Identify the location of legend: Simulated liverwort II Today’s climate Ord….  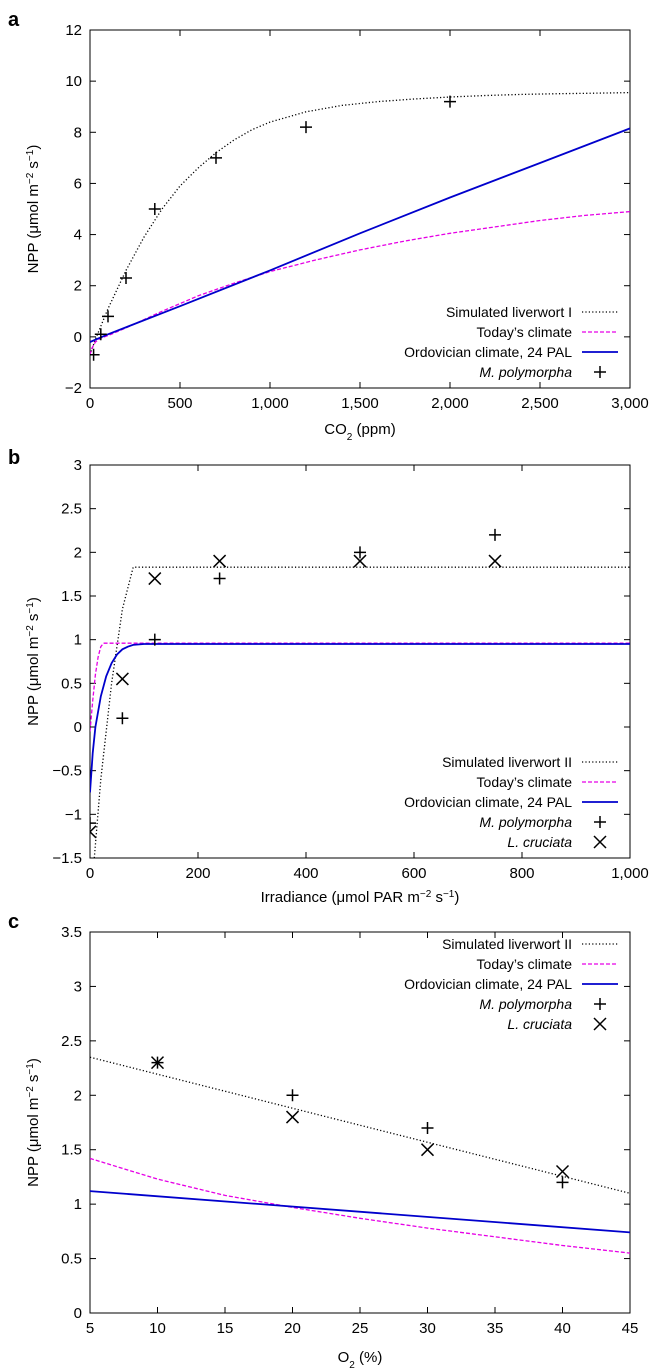
(511, 984).